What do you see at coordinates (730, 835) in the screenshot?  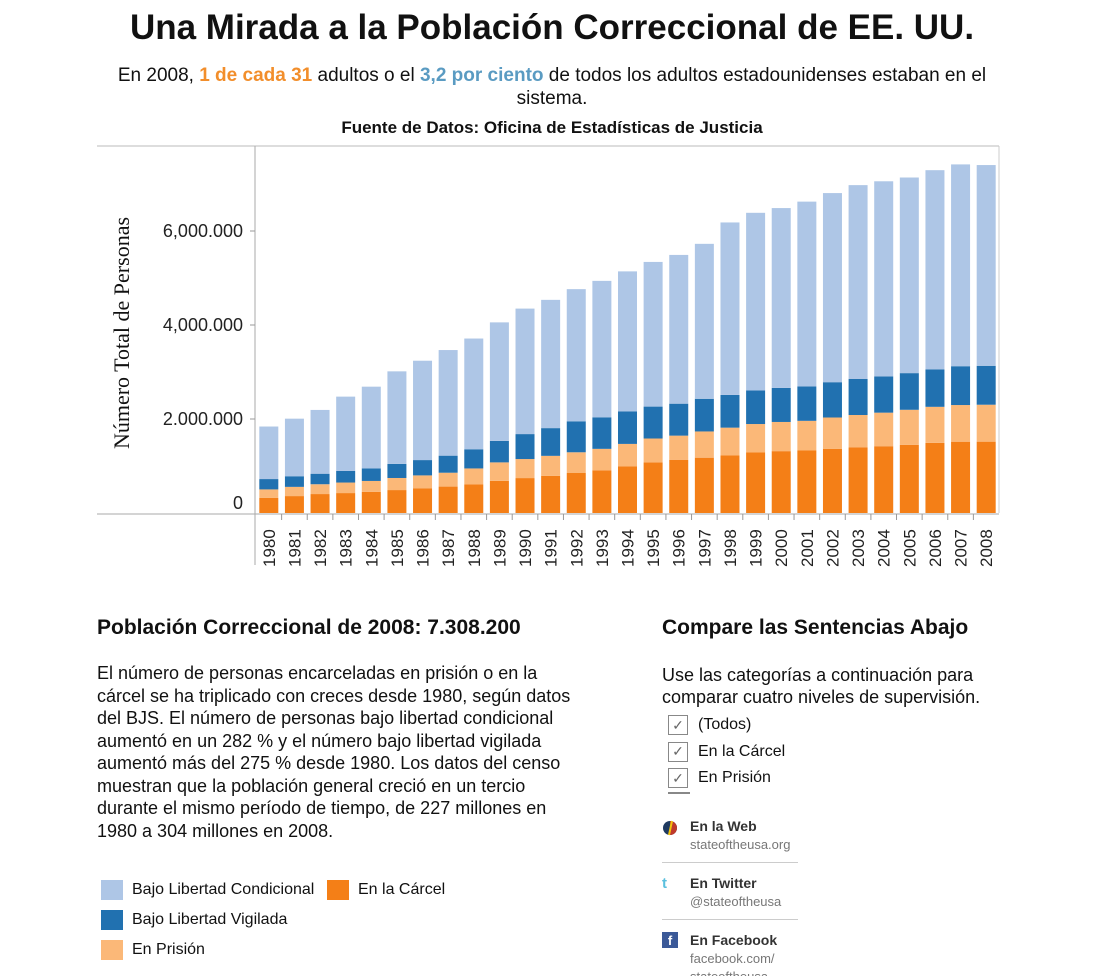 I see `social-web: En la Web stateoftheusa.org` at bounding box center [730, 835].